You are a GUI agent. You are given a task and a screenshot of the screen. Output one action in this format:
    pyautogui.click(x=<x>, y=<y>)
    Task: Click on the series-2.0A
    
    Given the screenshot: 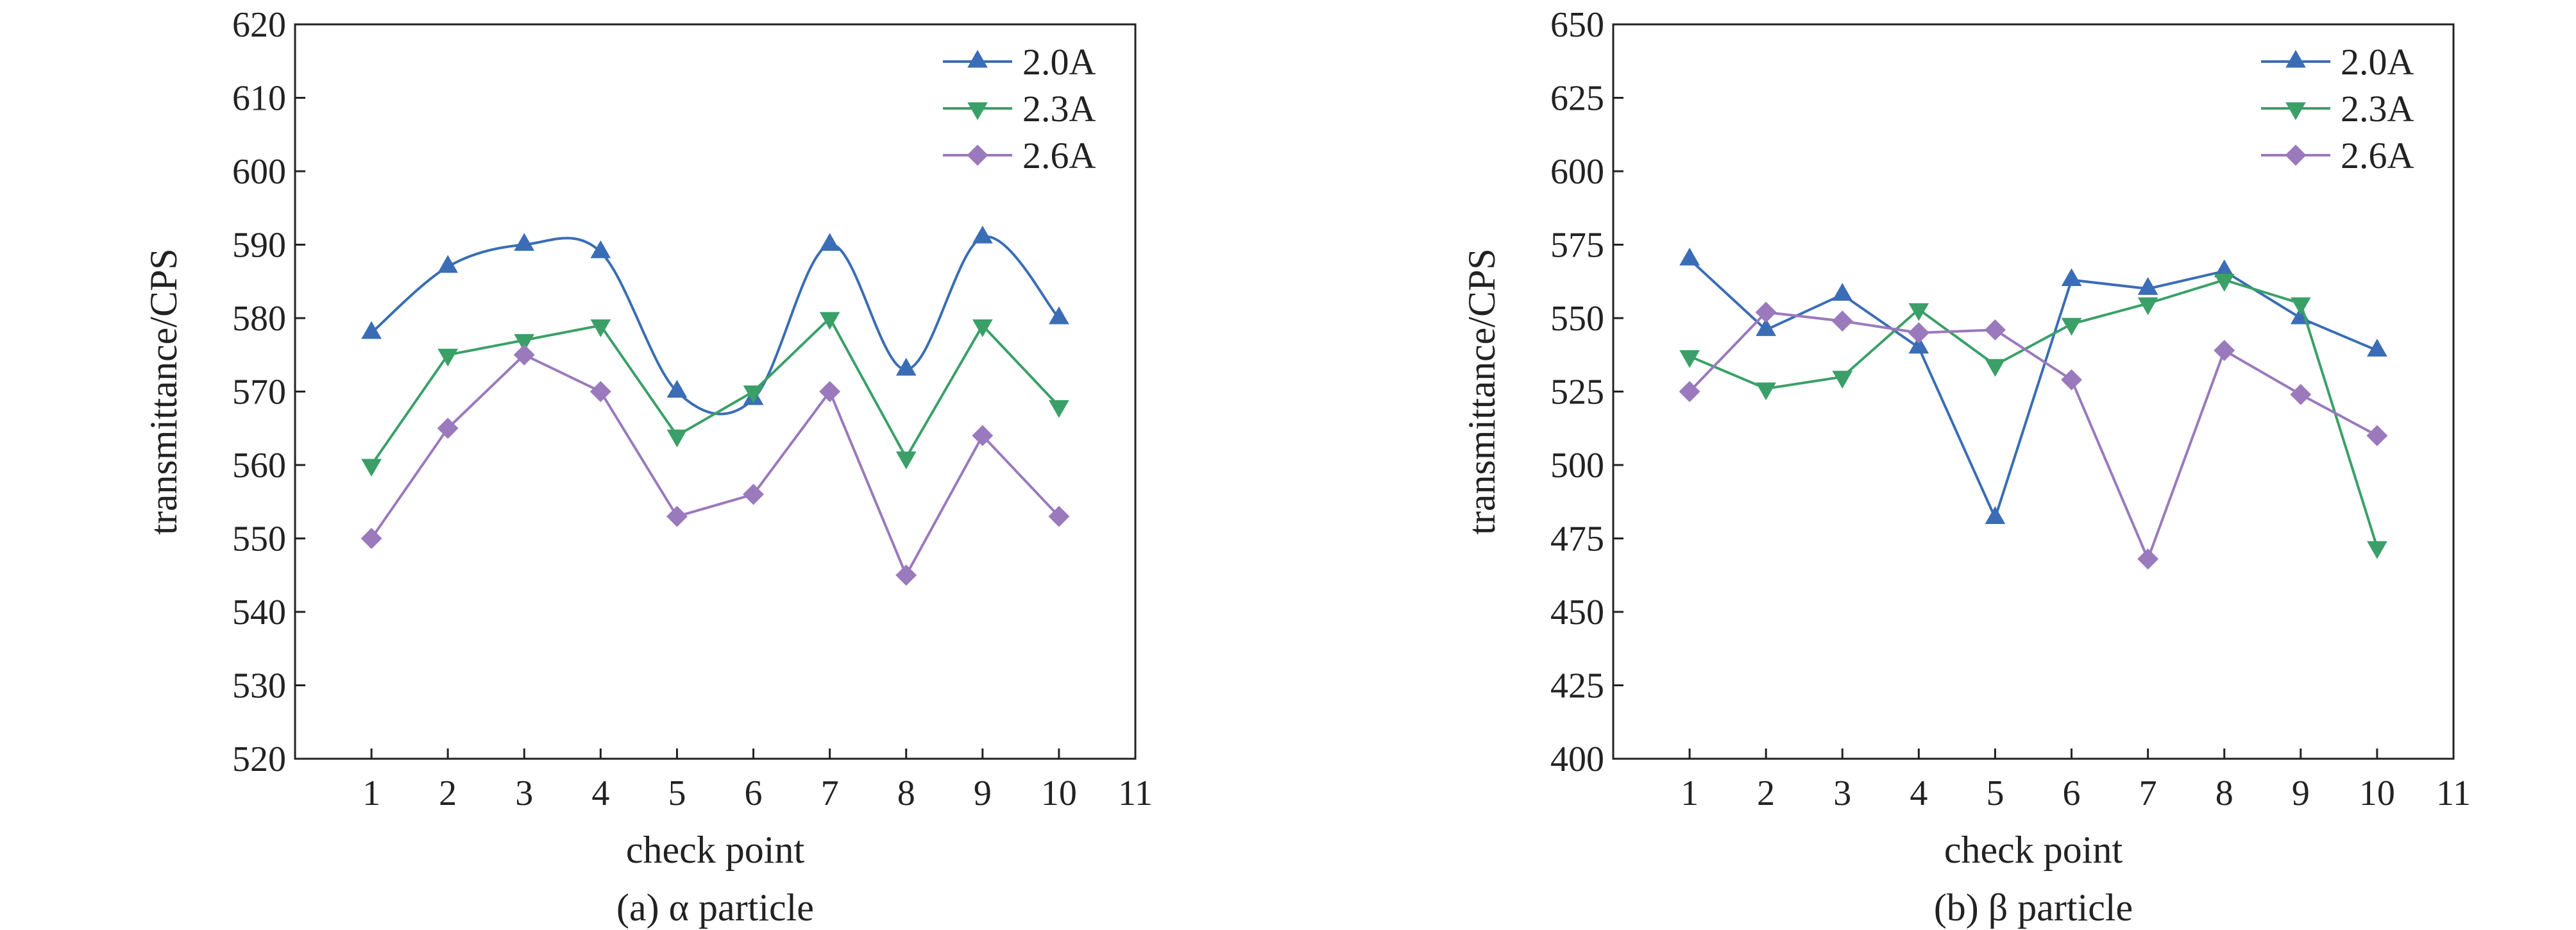 What is the action you would take?
    pyautogui.click(x=715, y=320)
    